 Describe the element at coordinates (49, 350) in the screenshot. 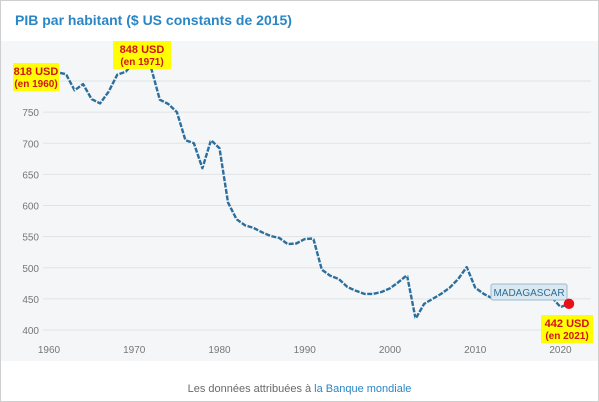

I see `x-tick-label: 1960` at that location.